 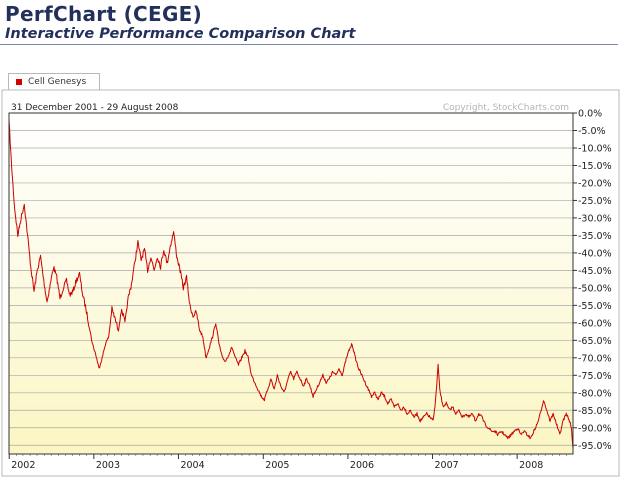 I want to click on y-tick-label: -25.0%, so click(x=595, y=201).